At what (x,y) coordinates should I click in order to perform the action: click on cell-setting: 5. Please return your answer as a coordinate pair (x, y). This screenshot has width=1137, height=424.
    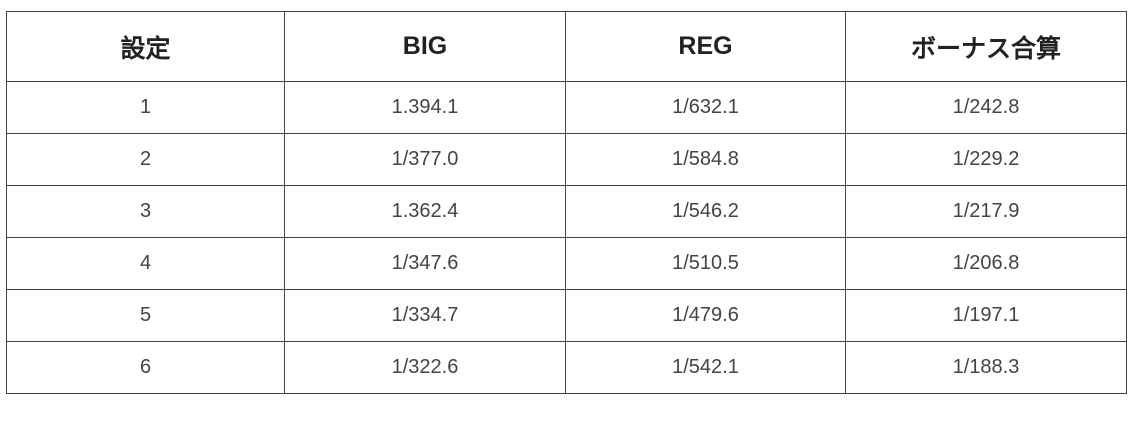
    Looking at the image, I should click on (145, 315).